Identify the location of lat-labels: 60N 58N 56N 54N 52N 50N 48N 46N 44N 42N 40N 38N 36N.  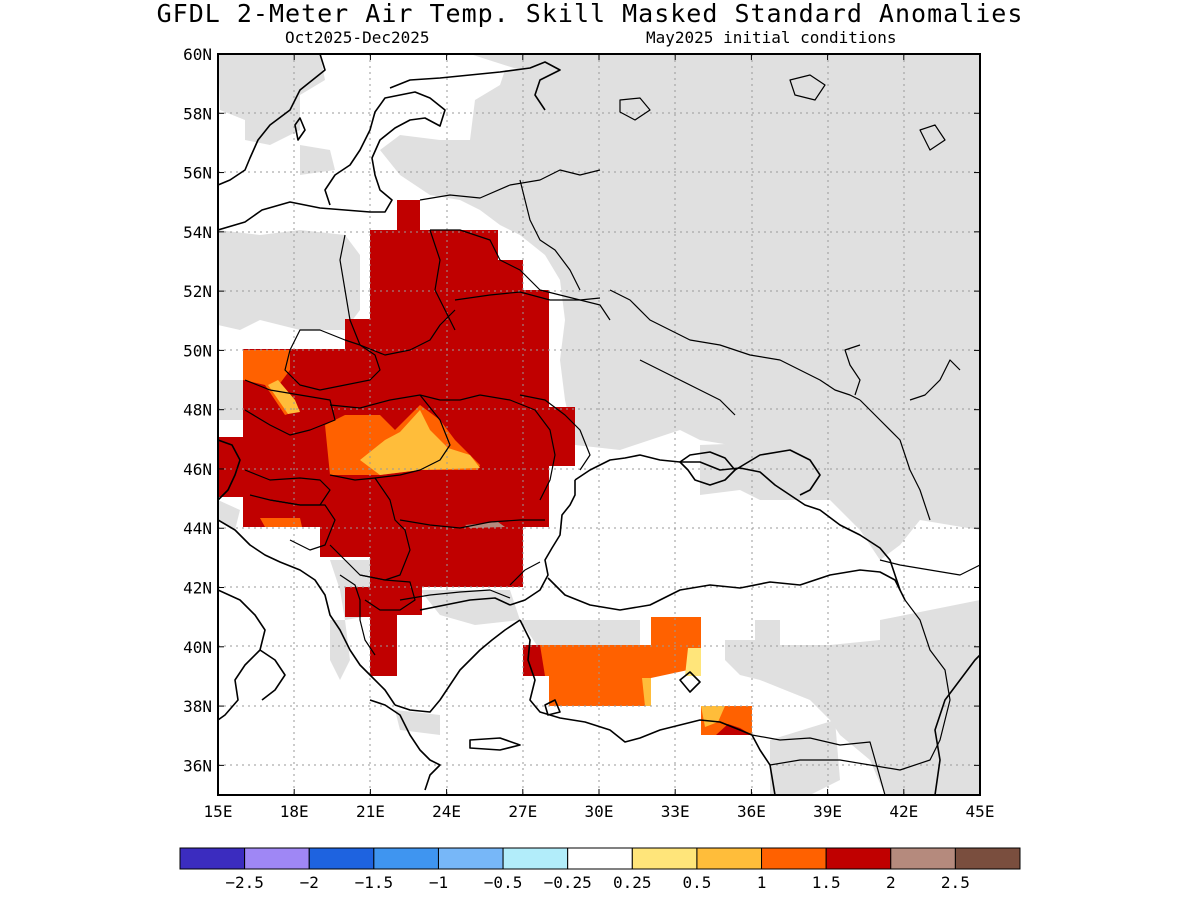
(197, 410).